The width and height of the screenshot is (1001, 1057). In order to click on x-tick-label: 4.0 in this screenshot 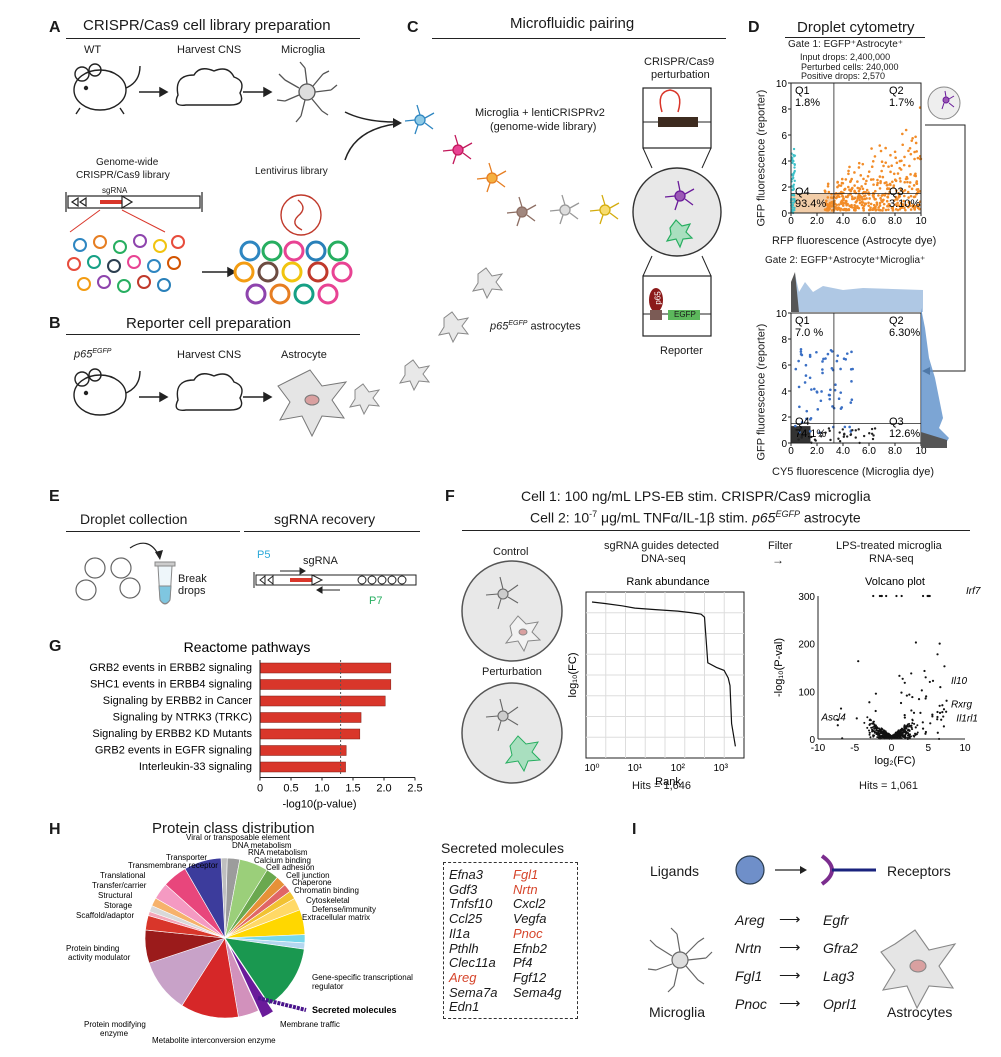, I will do `click(843, 451)`.